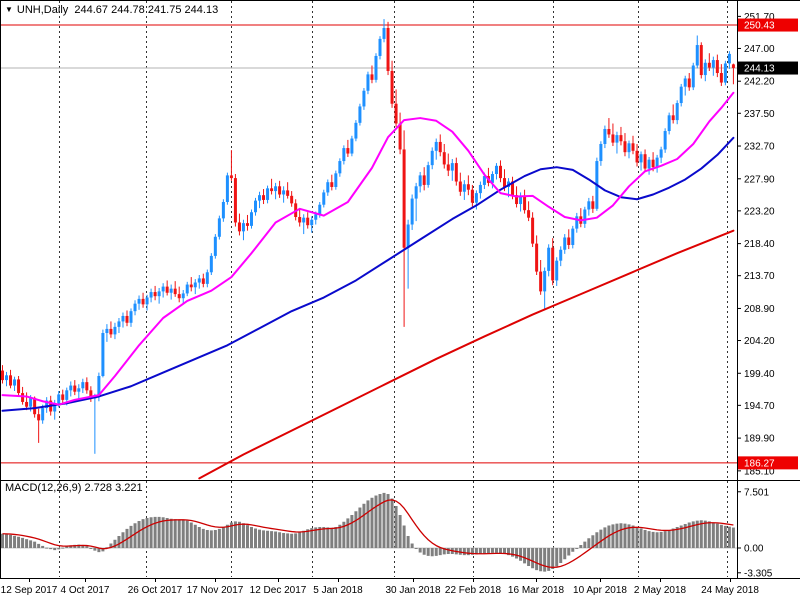  What do you see at coordinates (9, 9) in the screenshot?
I see `symbol-dropdown-icon: ▼` at bounding box center [9, 9].